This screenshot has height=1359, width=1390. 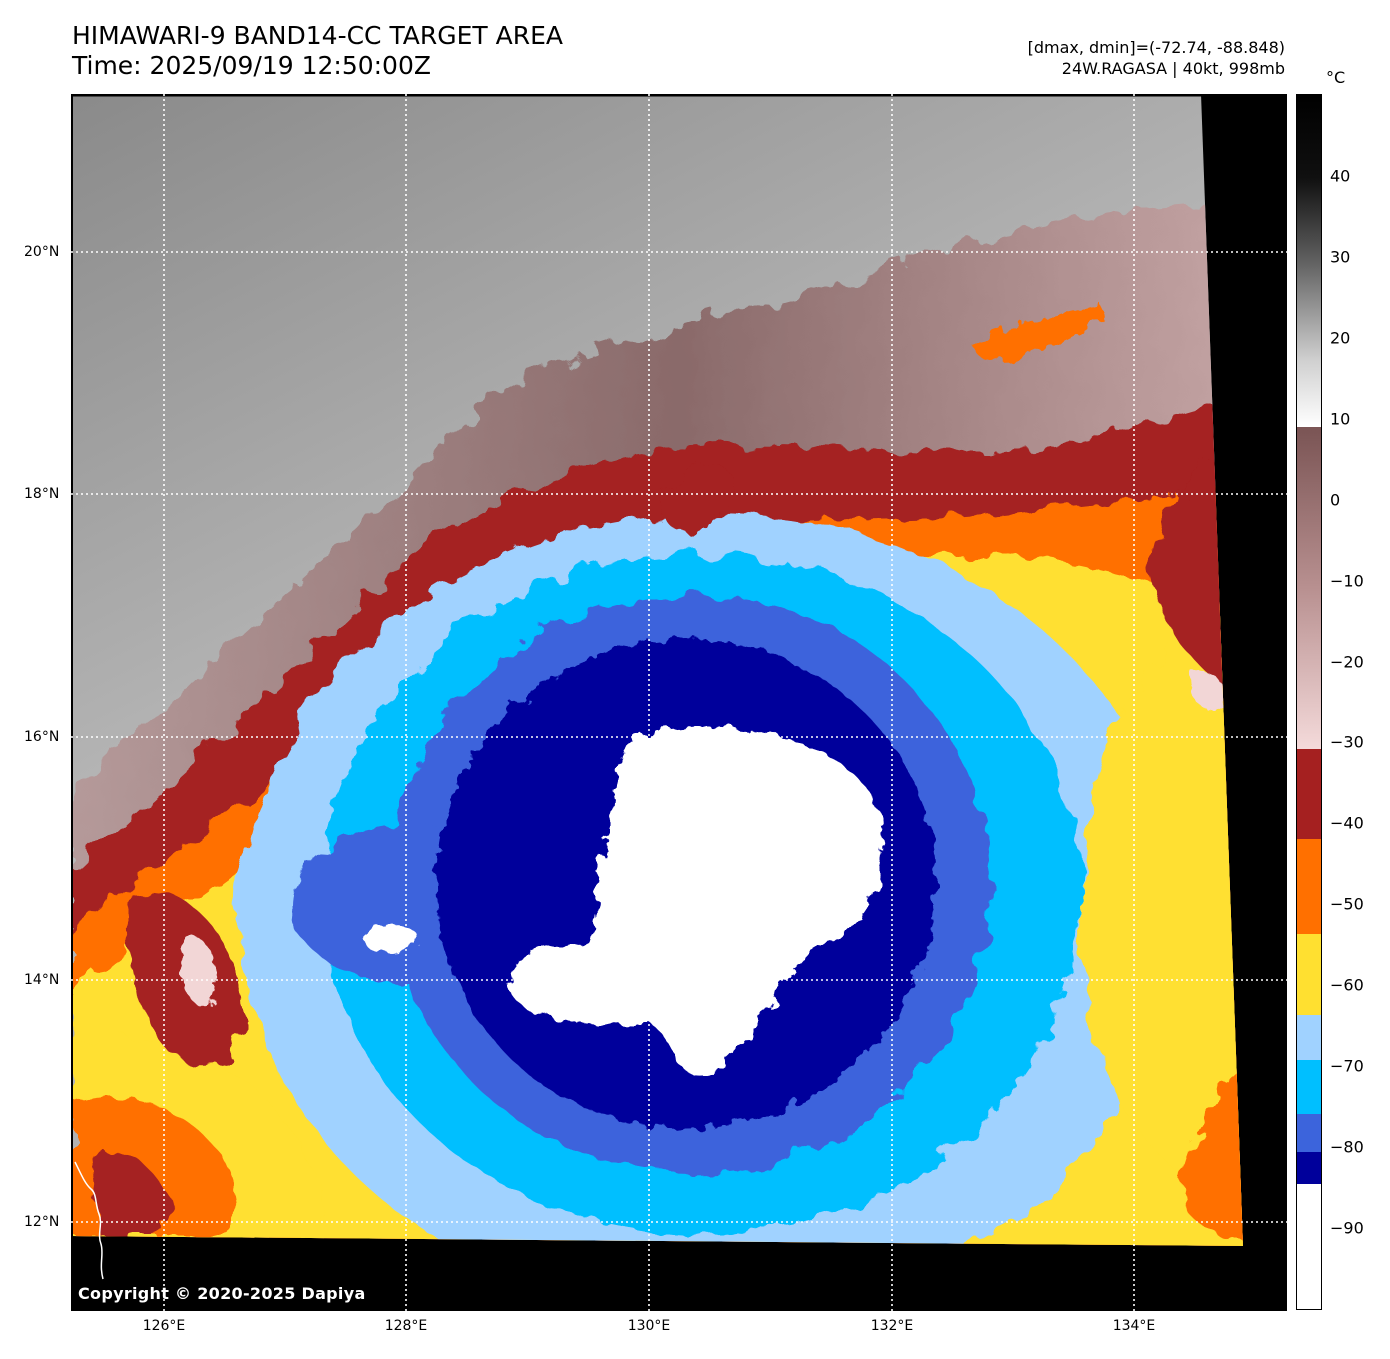 I want to click on colorbar-royalblue-segment, so click(x=1309, y=1133).